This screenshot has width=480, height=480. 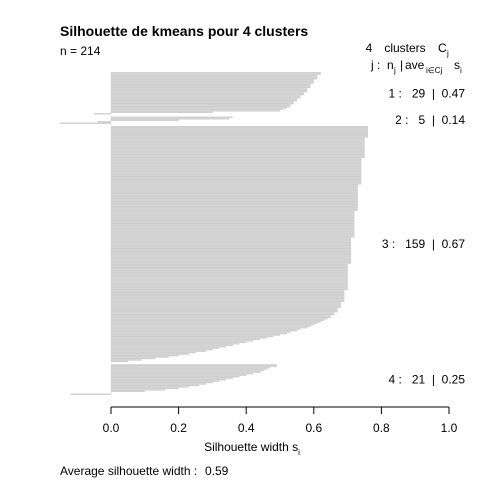 I want to click on x-tick-label-0.0: 0.0, so click(x=111, y=428).